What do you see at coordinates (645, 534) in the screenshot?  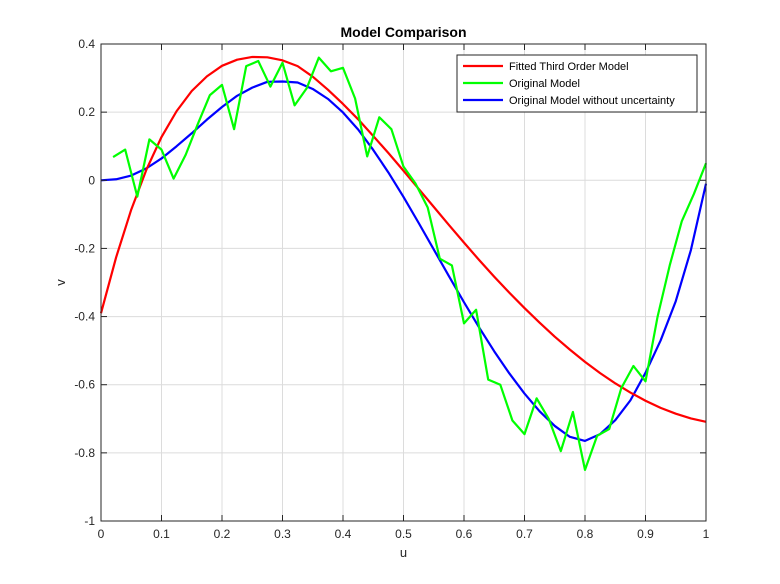 I see `x-tick-label: 0.9` at bounding box center [645, 534].